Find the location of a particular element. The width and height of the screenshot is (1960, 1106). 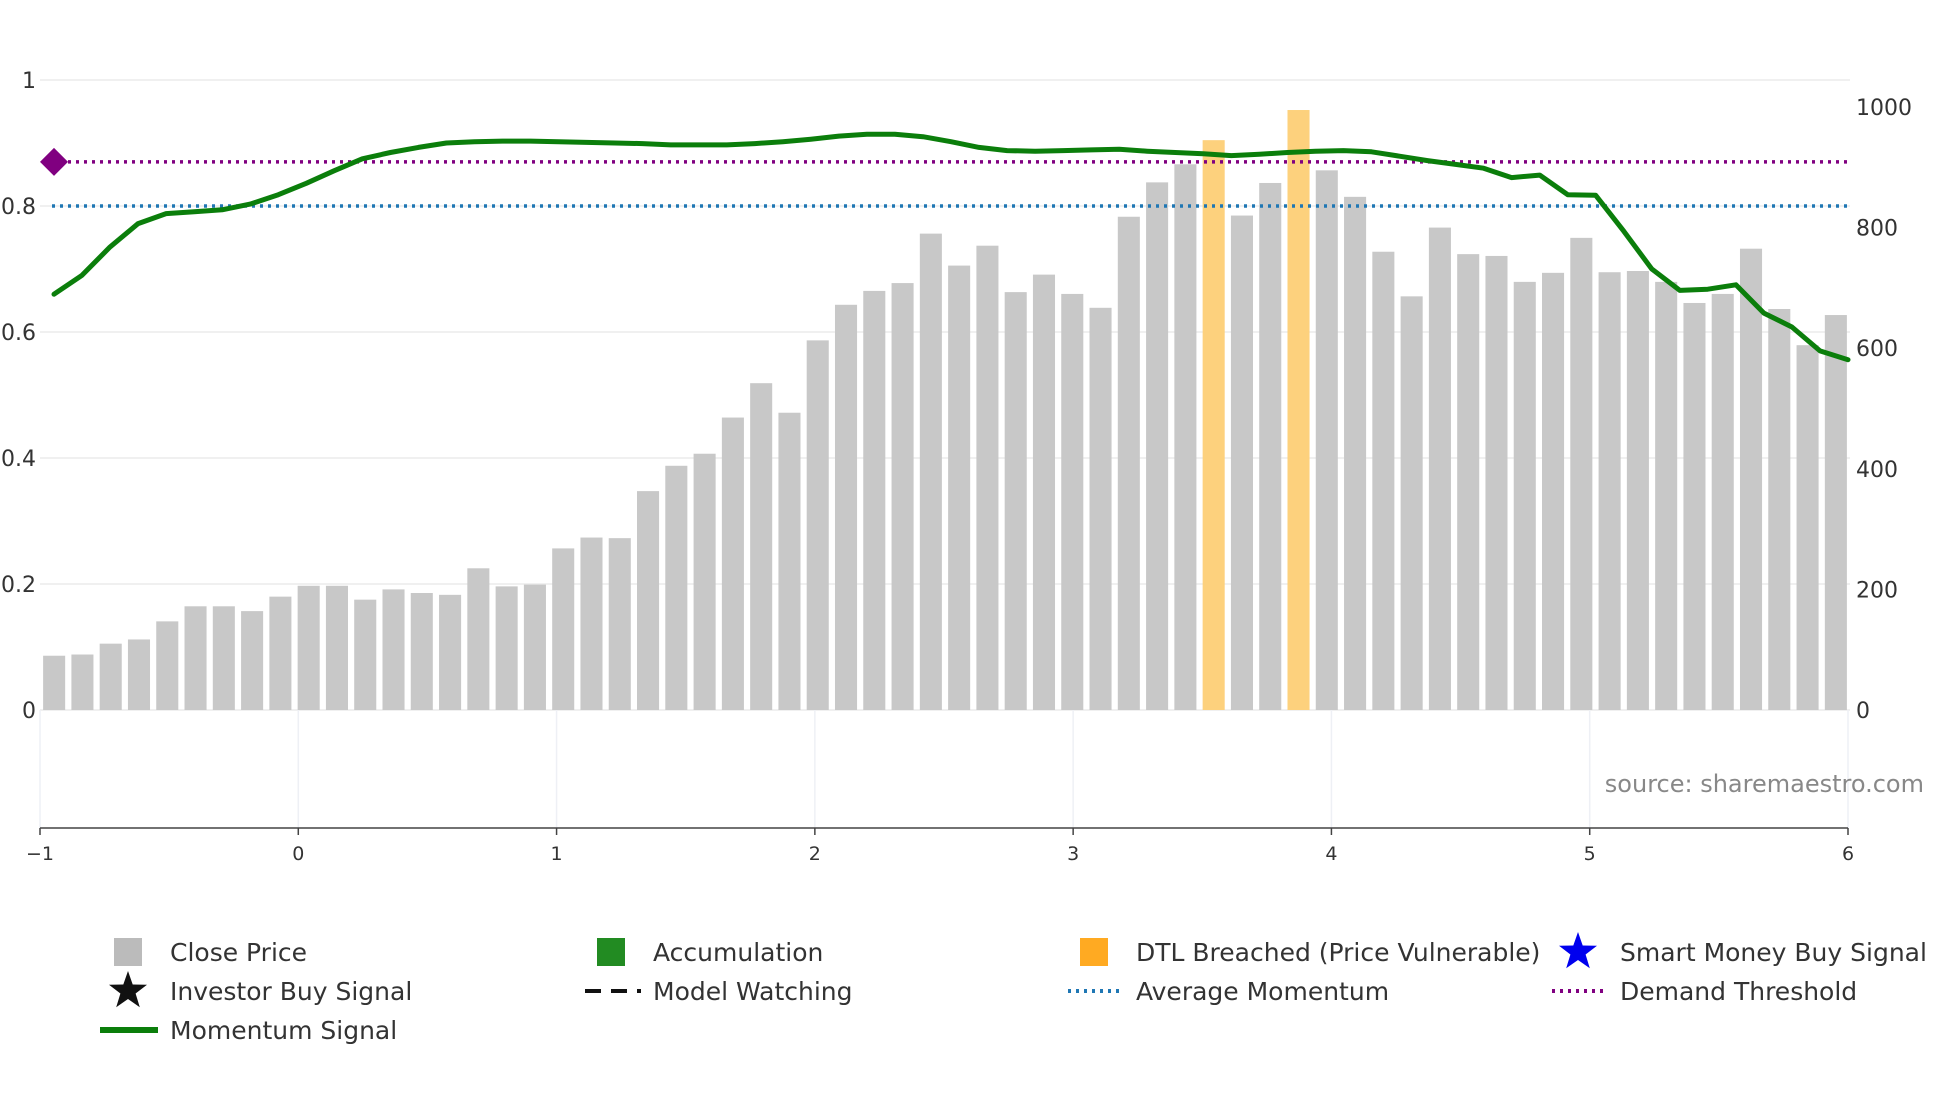

close-price-swatch is located at coordinates (128, 952).